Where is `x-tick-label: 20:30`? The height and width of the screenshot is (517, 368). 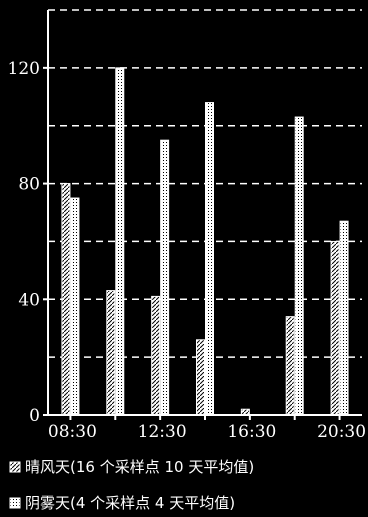
x-tick-label: 20:30 is located at coordinates (341, 432).